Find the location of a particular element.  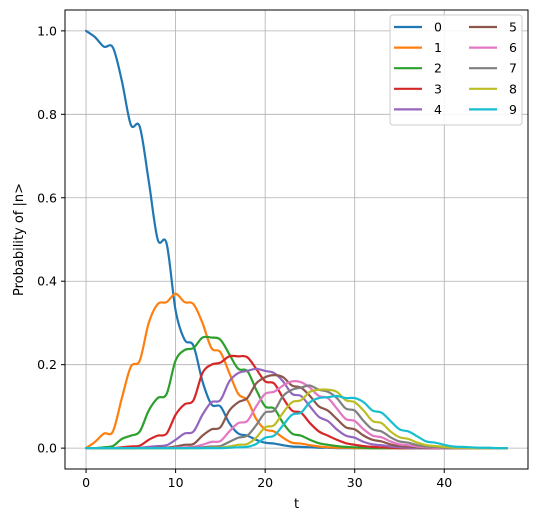

legend-label-7: 7 is located at coordinates (513, 68).